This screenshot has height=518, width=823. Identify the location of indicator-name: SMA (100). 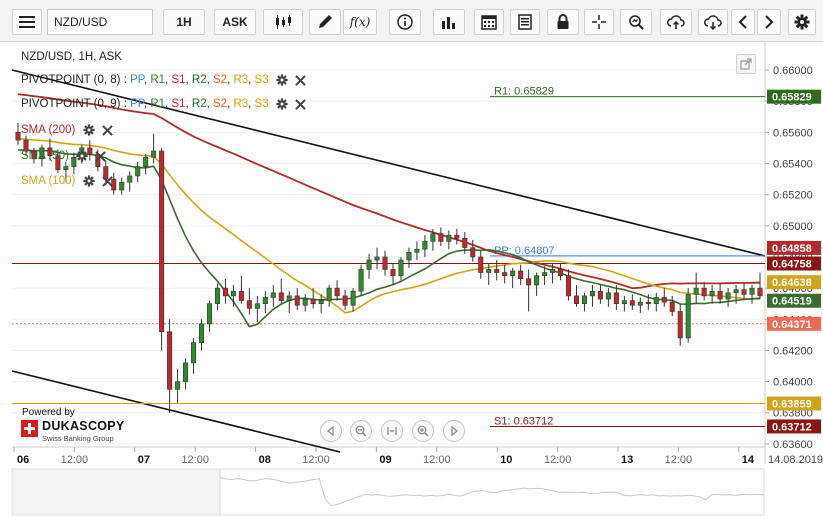
(48, 181).